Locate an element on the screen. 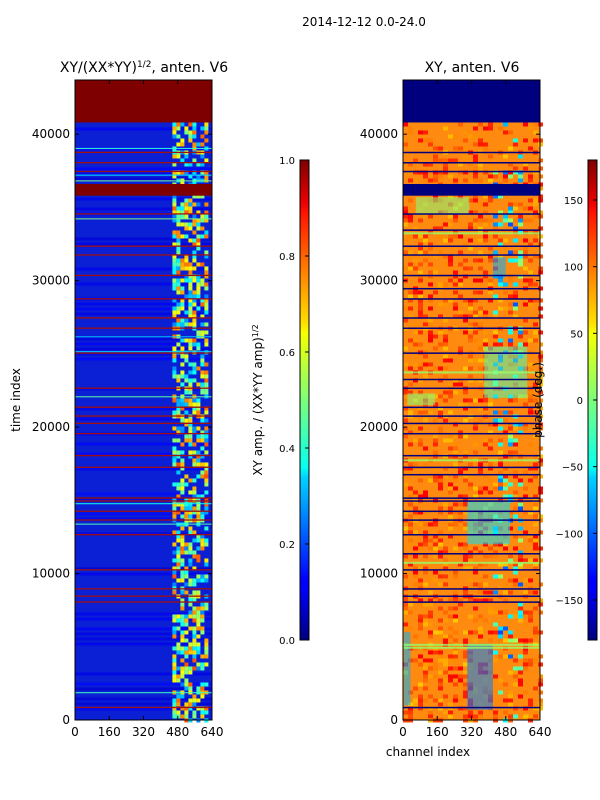 Image resolution: width=600 pixels, height=800 pixels. phase-band-row is located at coordinates (471, 644).